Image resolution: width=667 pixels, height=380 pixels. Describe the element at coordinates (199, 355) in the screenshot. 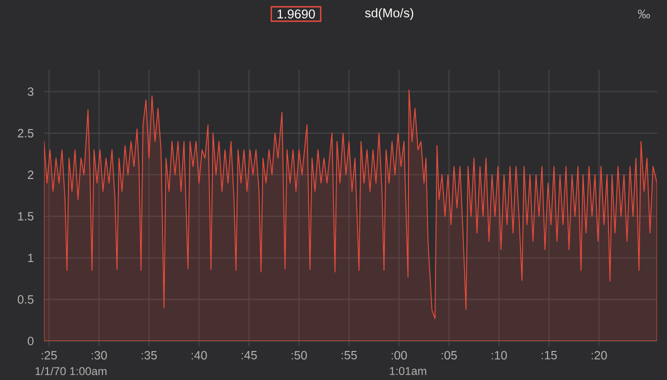

I see `x-tick-label: :40` at that location.